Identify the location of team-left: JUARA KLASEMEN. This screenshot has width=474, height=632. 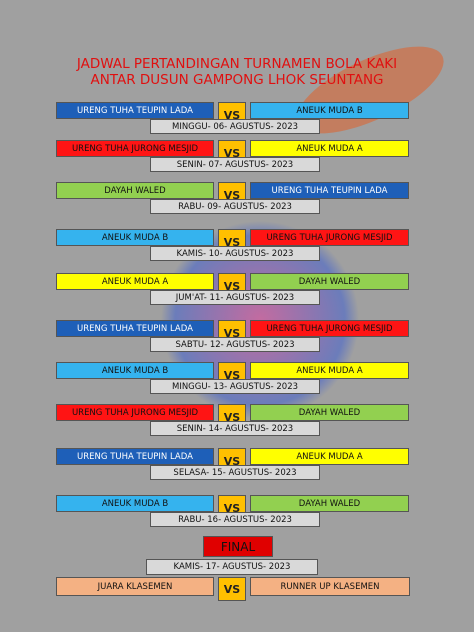
(135, 586).